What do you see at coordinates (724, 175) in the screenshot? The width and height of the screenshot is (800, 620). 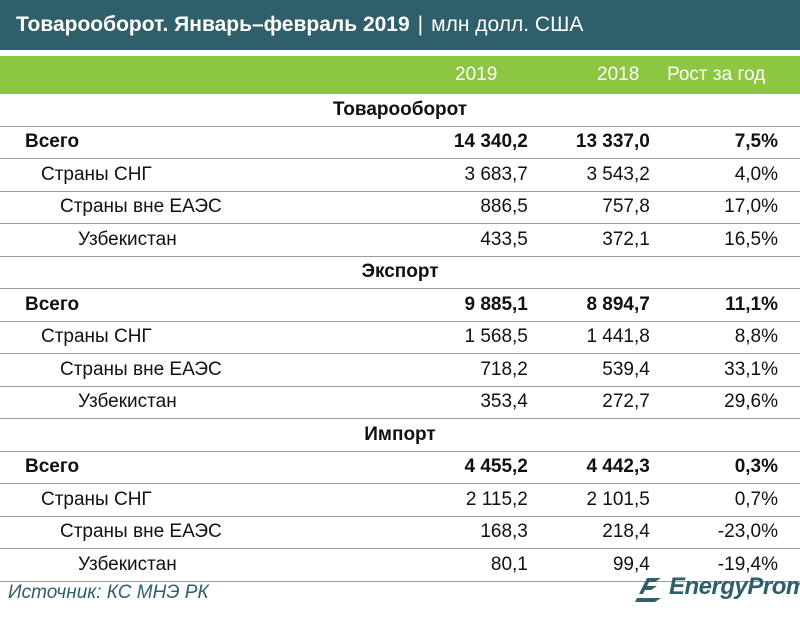 I see `value-growth: 4,0%` at bounding box center [724, 175].